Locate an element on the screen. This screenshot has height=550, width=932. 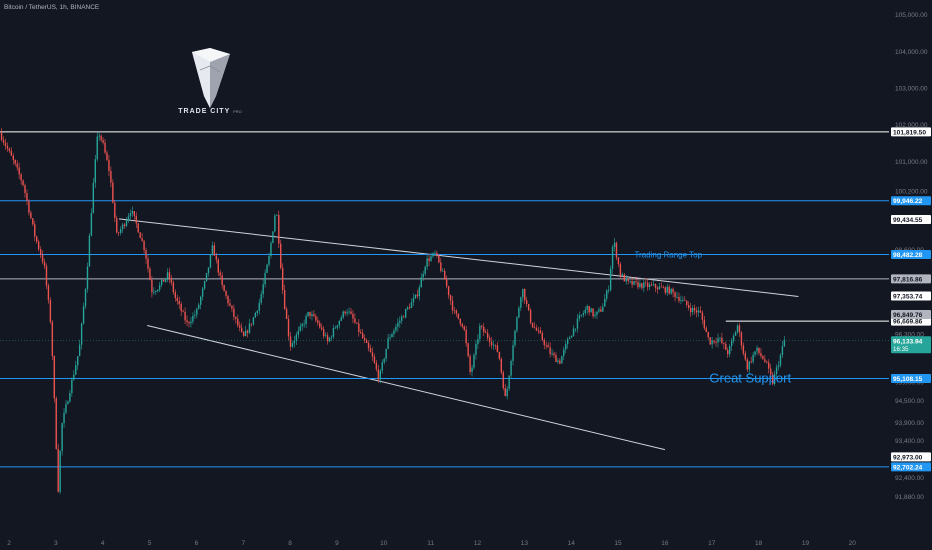
price-tag-4: 92,973.00 is located at coordinates (908, 457).